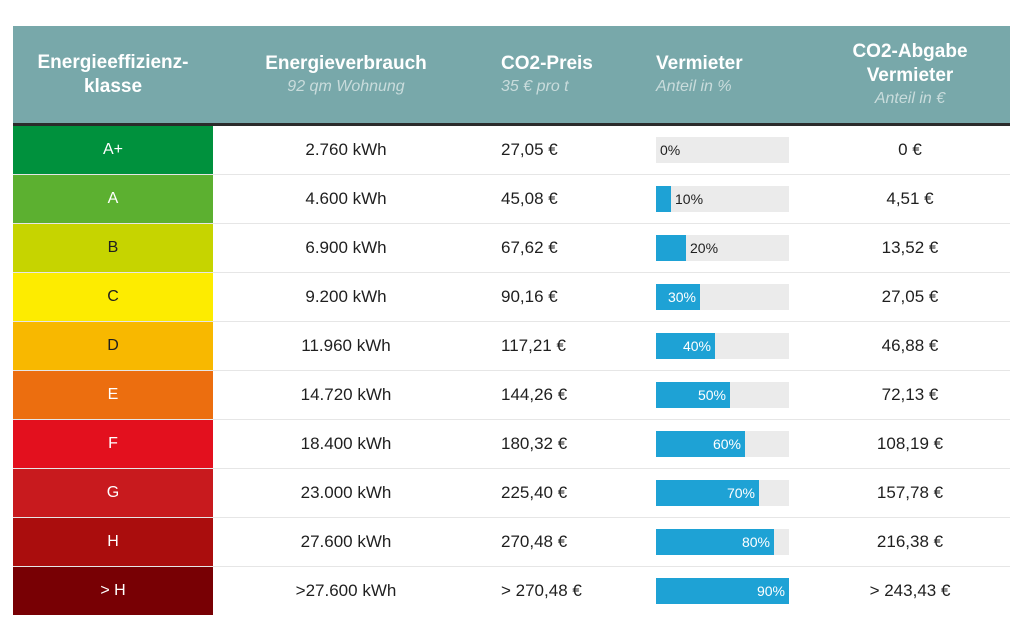 This screenshot has height=626, width=1024. Describe the element at coordinates (346, 492) in the screenshot. I see `consumption-cell: 23.000 kWh` at that location.